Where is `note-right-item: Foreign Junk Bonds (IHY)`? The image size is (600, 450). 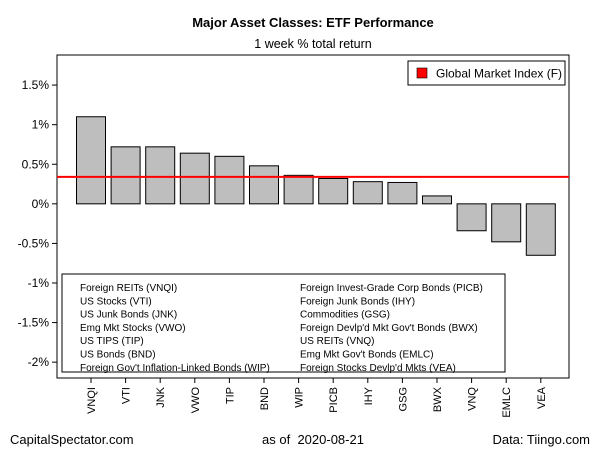
note-right-item: Foreign Junk Bonds (IHY) is located at coordinates (357, 301).